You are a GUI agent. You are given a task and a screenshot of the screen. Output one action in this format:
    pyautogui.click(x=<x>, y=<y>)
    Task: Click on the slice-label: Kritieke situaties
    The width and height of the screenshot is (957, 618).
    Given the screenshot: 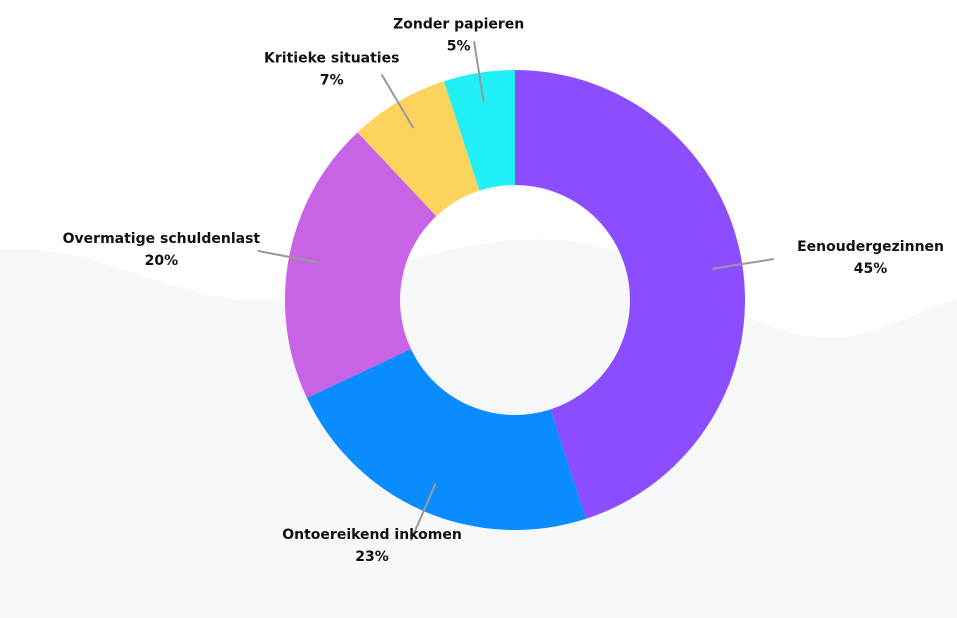 What is the action you would take?
    pyautogui.click(x=331, y=58)
    